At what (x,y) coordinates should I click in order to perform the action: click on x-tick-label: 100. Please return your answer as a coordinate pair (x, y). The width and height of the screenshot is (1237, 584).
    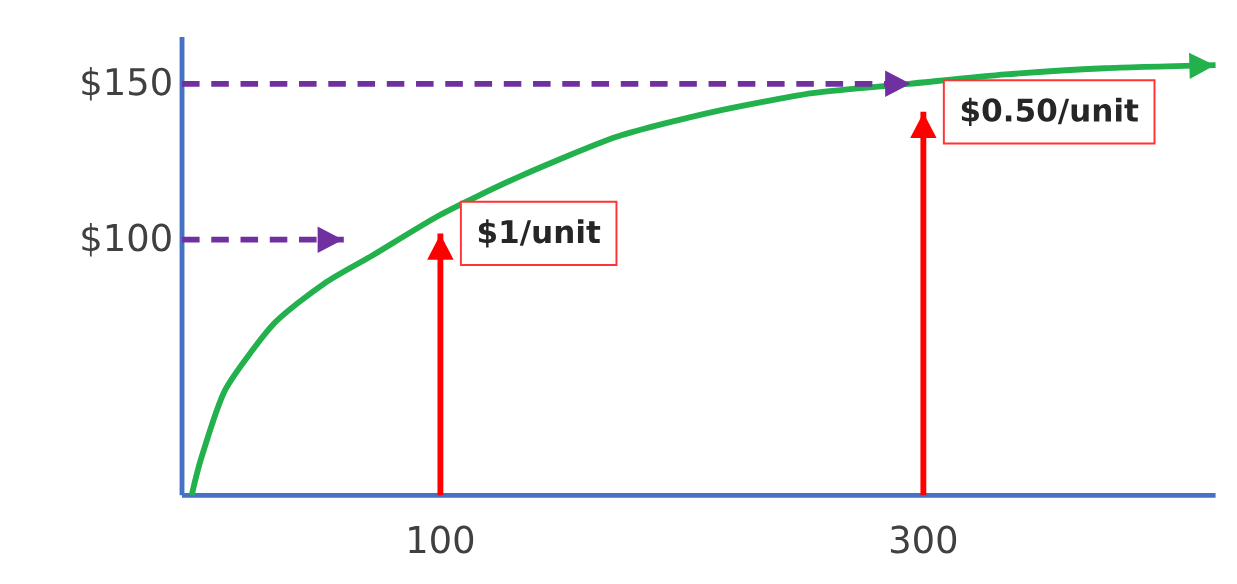
    Looking at the image, I should click on (441, 539).